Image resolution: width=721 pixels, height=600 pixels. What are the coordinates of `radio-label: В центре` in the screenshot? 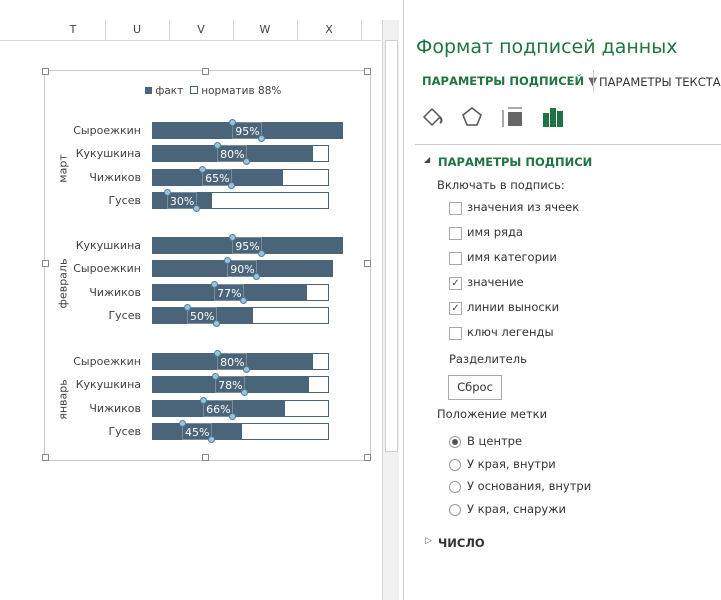 It's located at (495, 441).